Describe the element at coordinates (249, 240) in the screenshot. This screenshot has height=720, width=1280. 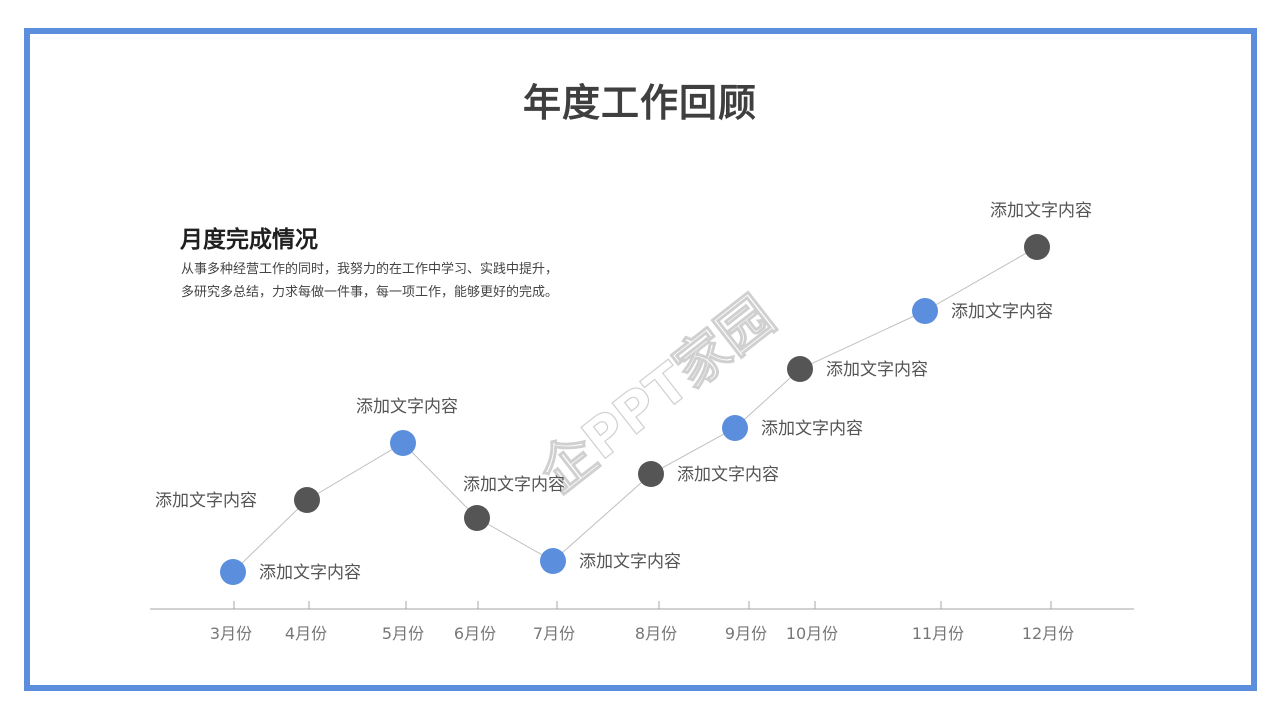
I see `section-subtitle: 月度完成情况` at that location.